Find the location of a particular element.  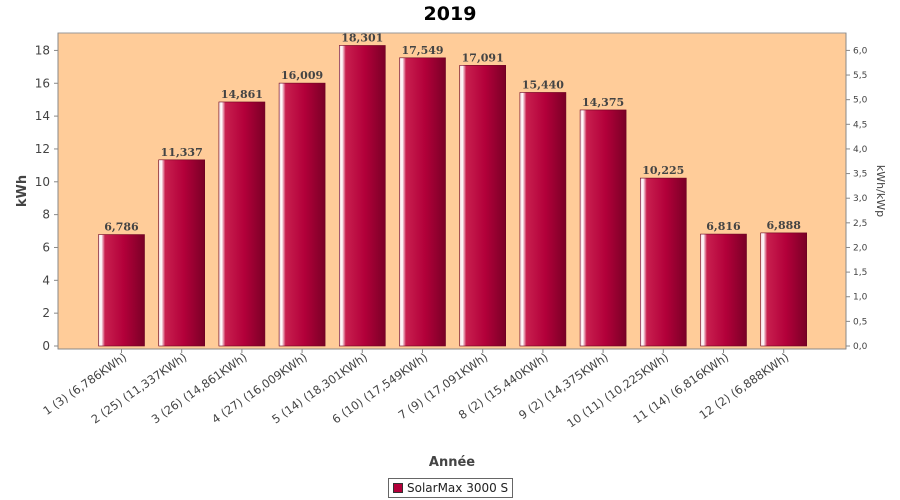

y2-tick-label: 3,0 is located at coordinates (860, 199).